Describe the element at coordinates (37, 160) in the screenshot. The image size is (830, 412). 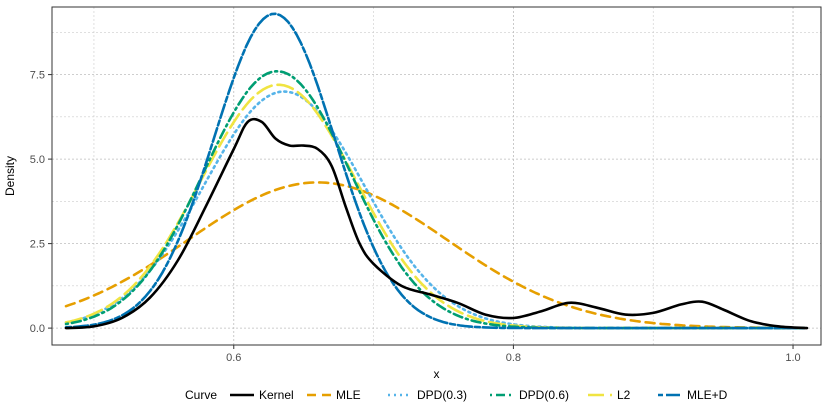
I see `y-tick-label: 5.0` at that location.